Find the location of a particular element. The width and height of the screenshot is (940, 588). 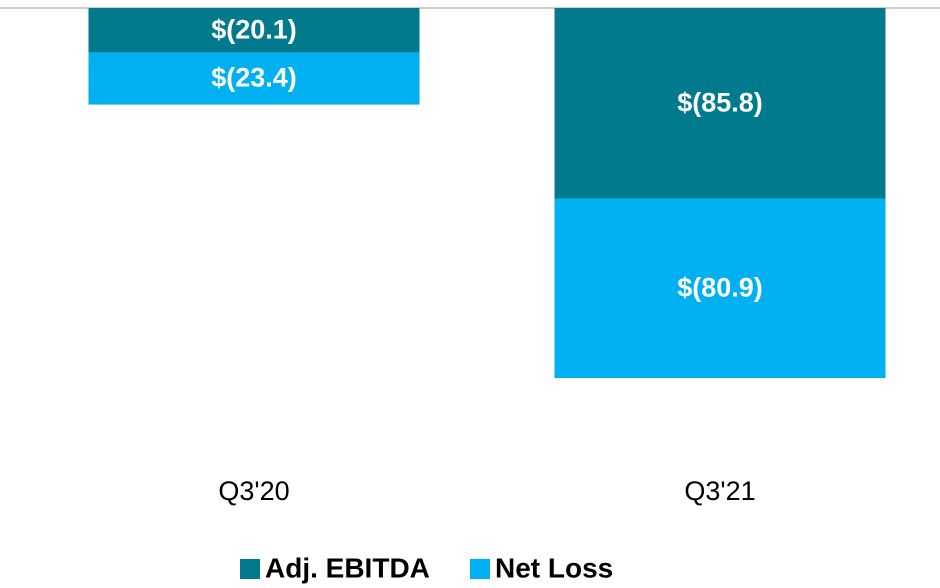

legend-label: Net Loss is located at coordinates (554, 567).